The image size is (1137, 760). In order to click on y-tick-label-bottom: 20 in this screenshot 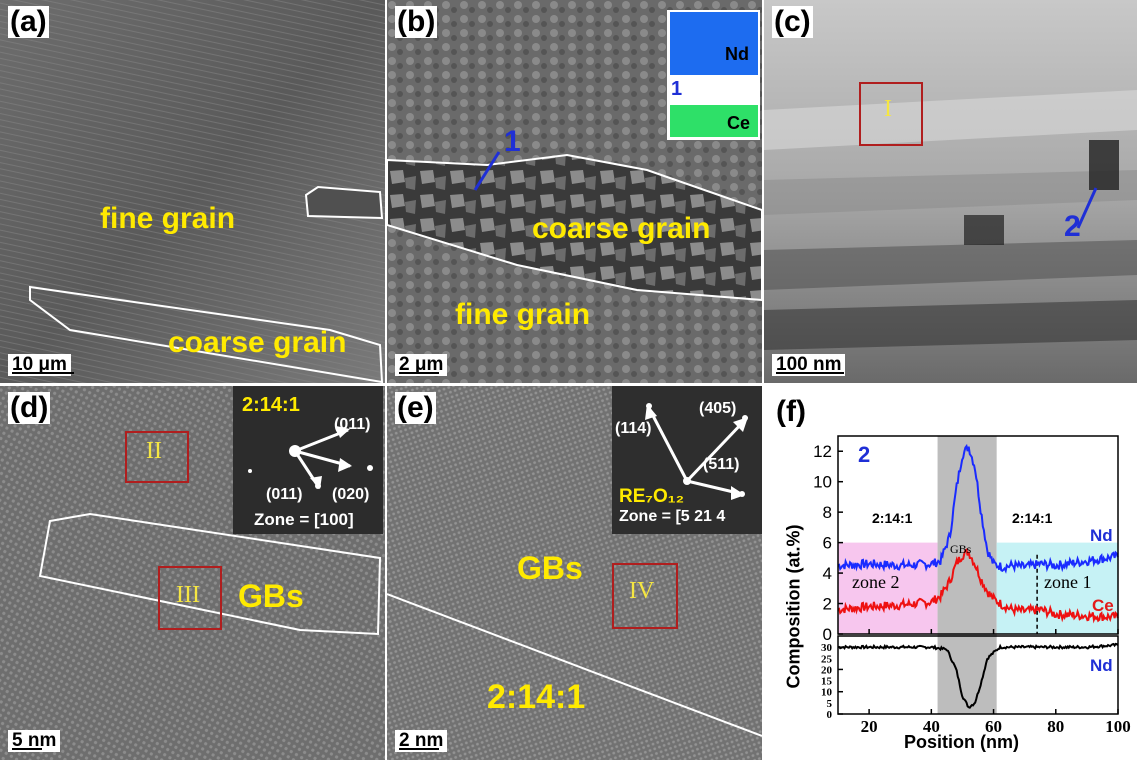, I will do `click(827, 670)`.